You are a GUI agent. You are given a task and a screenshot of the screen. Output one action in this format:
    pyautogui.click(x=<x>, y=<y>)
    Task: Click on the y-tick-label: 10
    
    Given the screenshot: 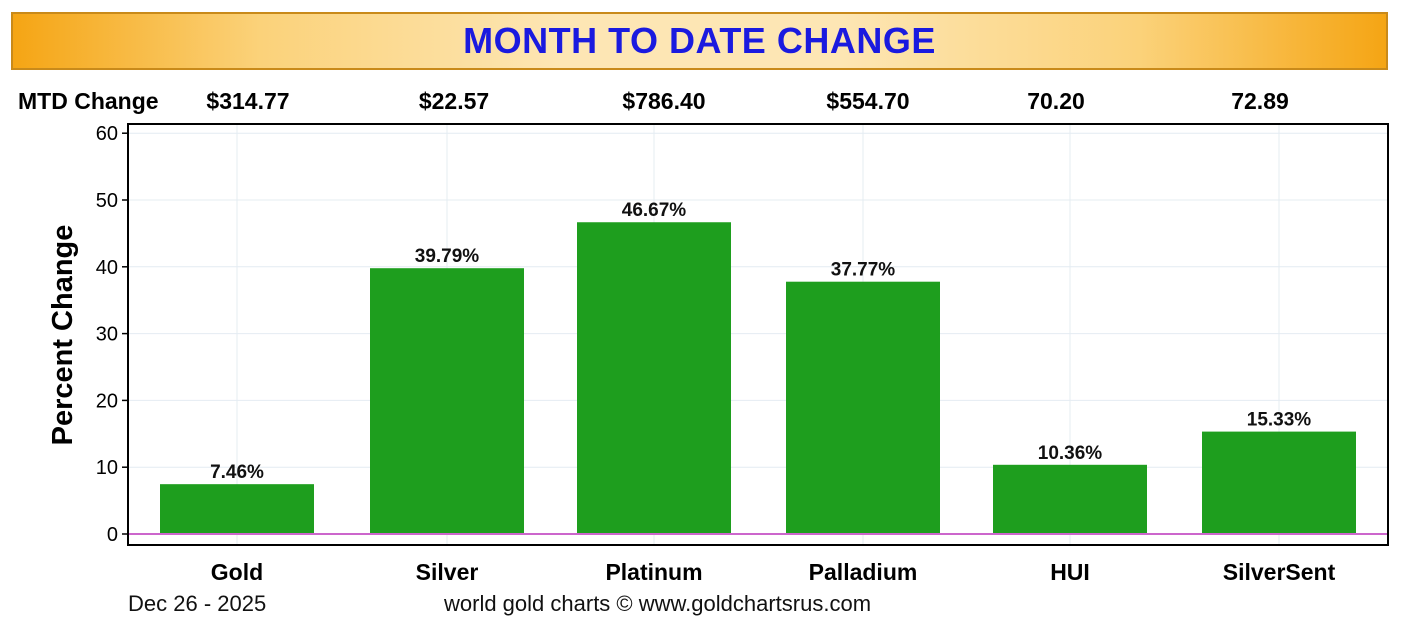 What is the action you would take?
    pyautogui.click(x=107, y=468)
    